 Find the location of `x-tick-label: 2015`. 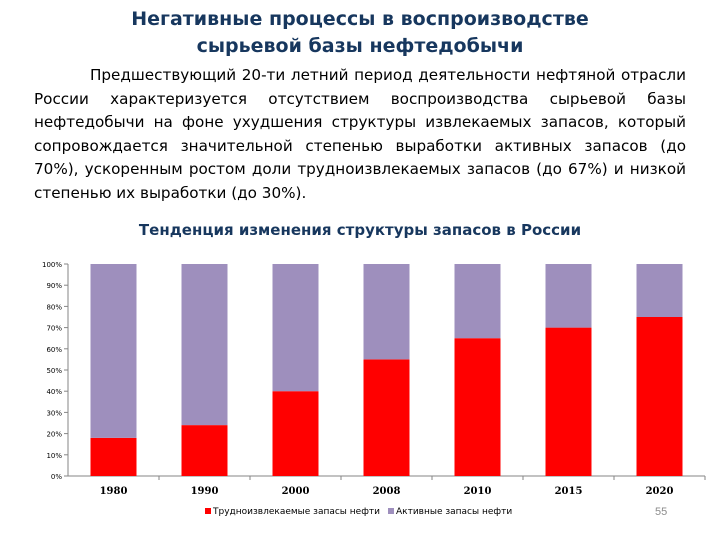

x-tick-label: 2015 is located at coordinates (569, 491).